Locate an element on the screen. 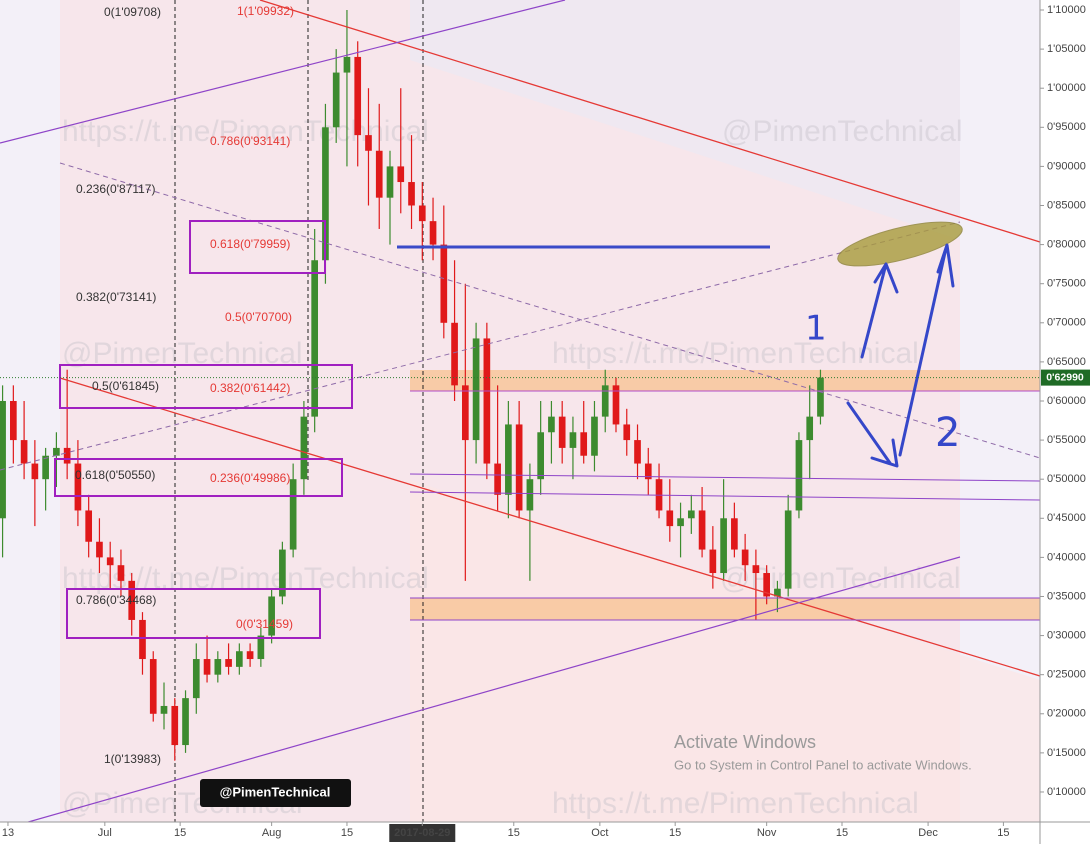  badge: @PimenTechnical is located at coordinates (275, 791).